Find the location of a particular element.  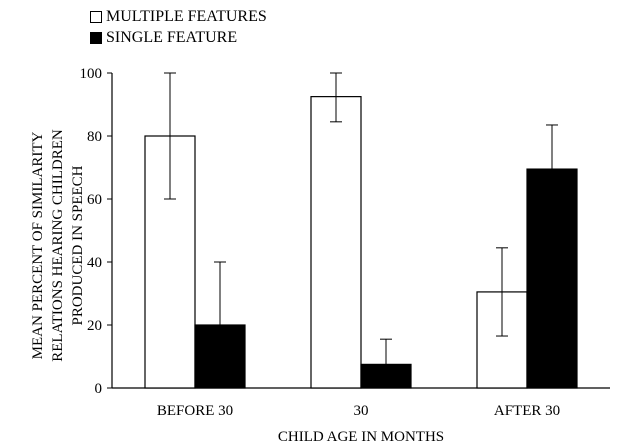

y-axis-label-line: RELATIONS HEARING CHILDREN is located at coordinates (58, 245).